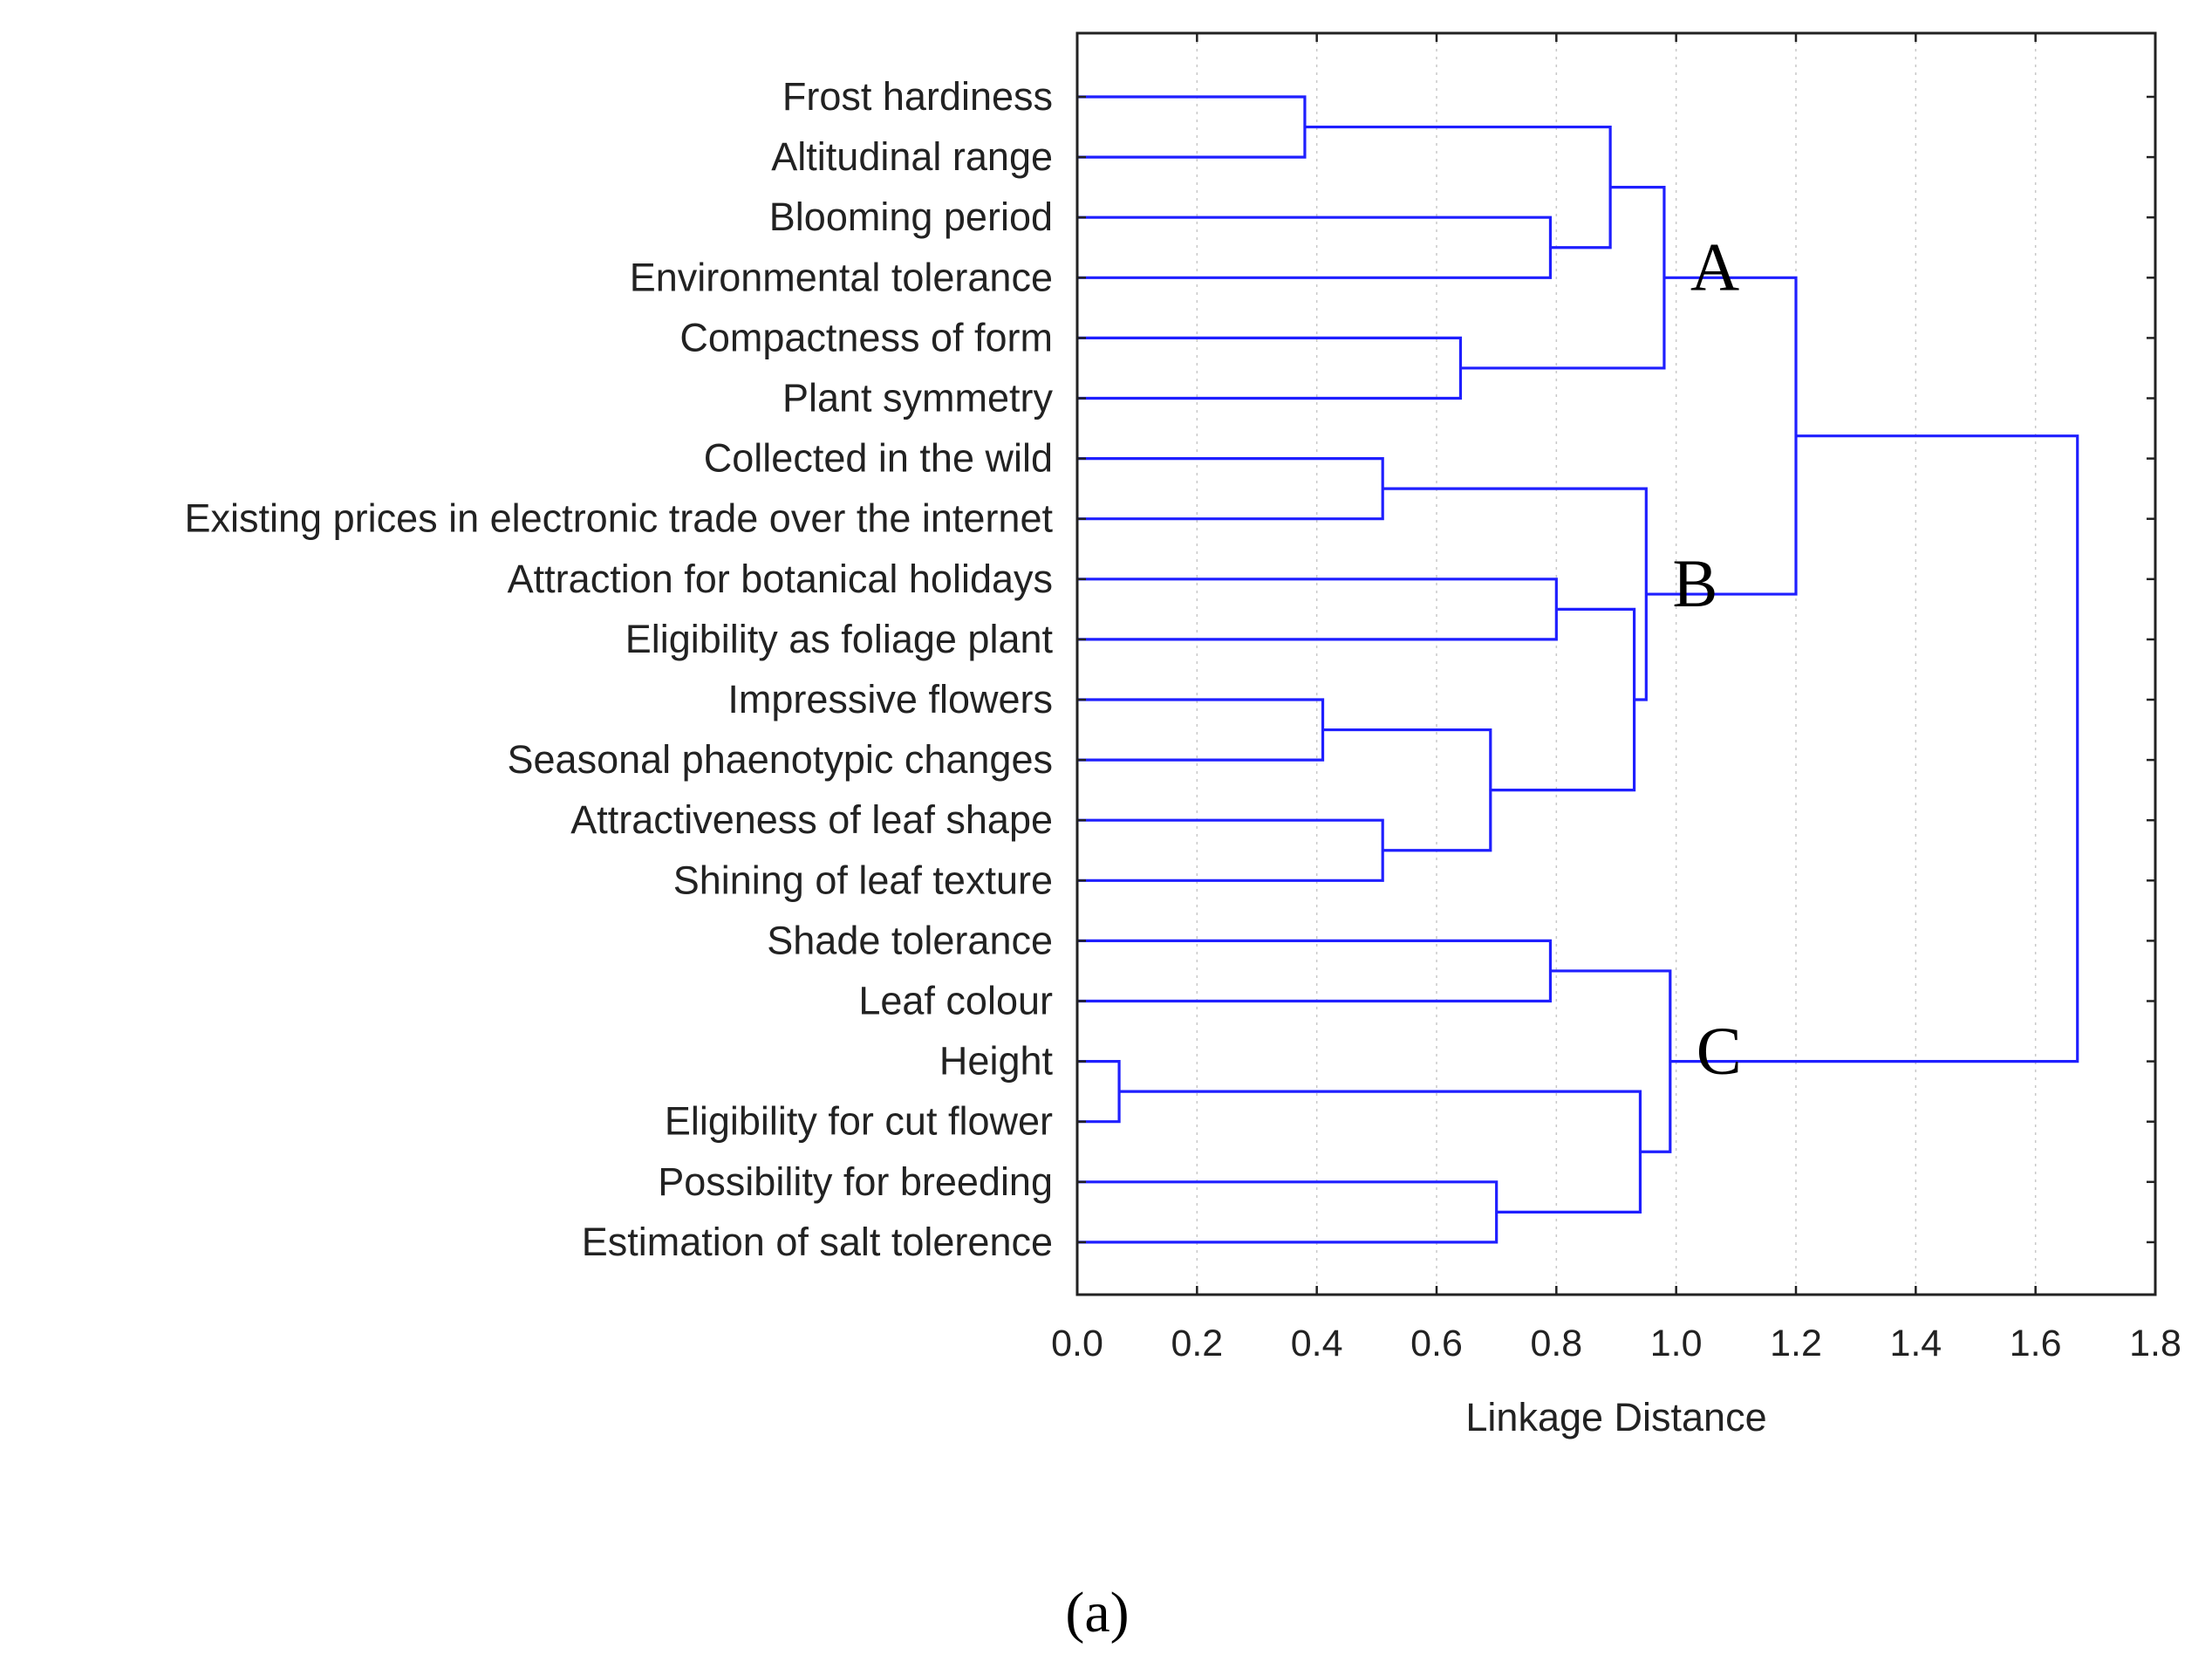 The height and width of the screenshot is (1675, 2212). Describe the element at coordinates (878, 458) in the screenshot. I see `leaf-label: Collected in the wild` at that location.